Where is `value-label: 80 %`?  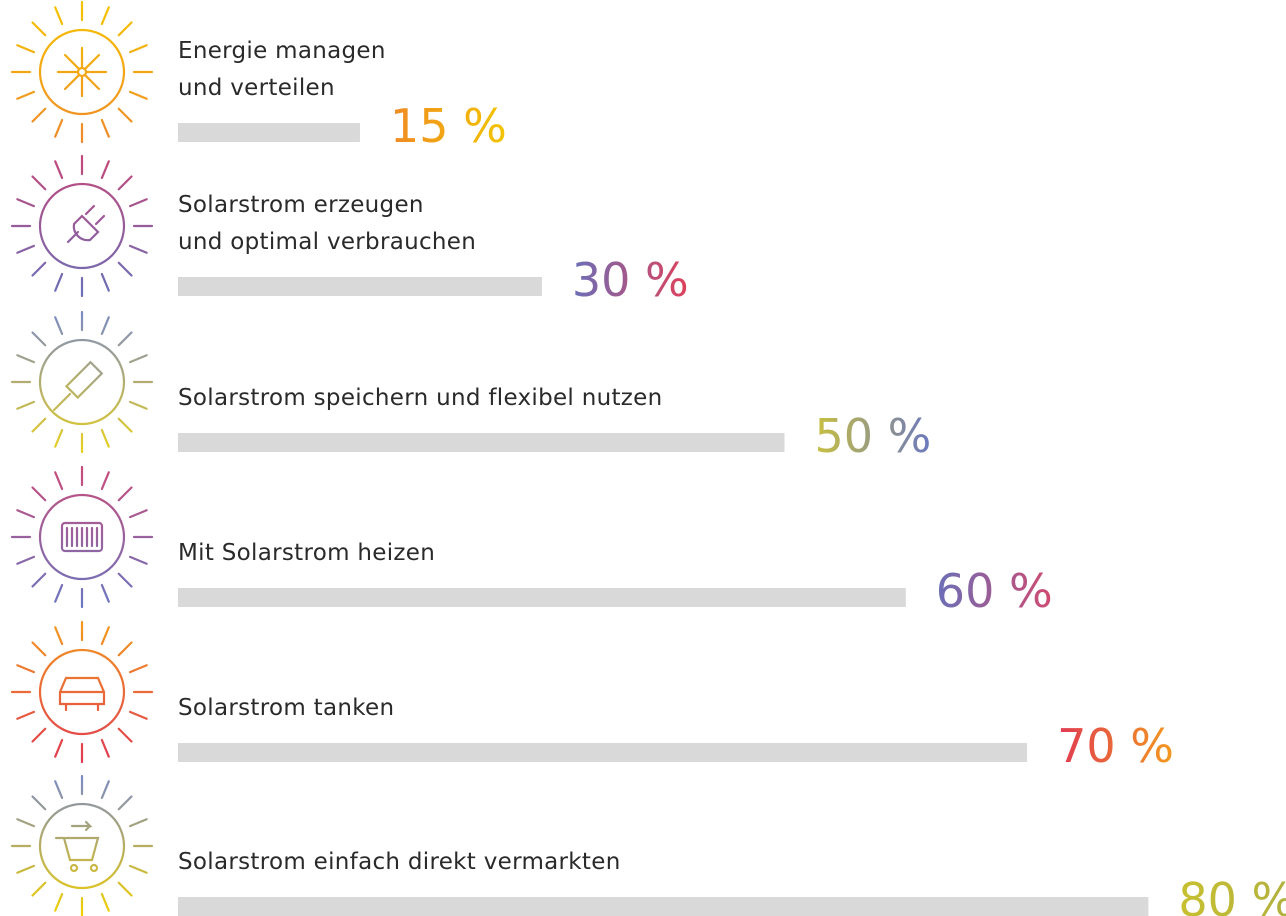
value-label: 80 % is located at coordinates (1232, 894).